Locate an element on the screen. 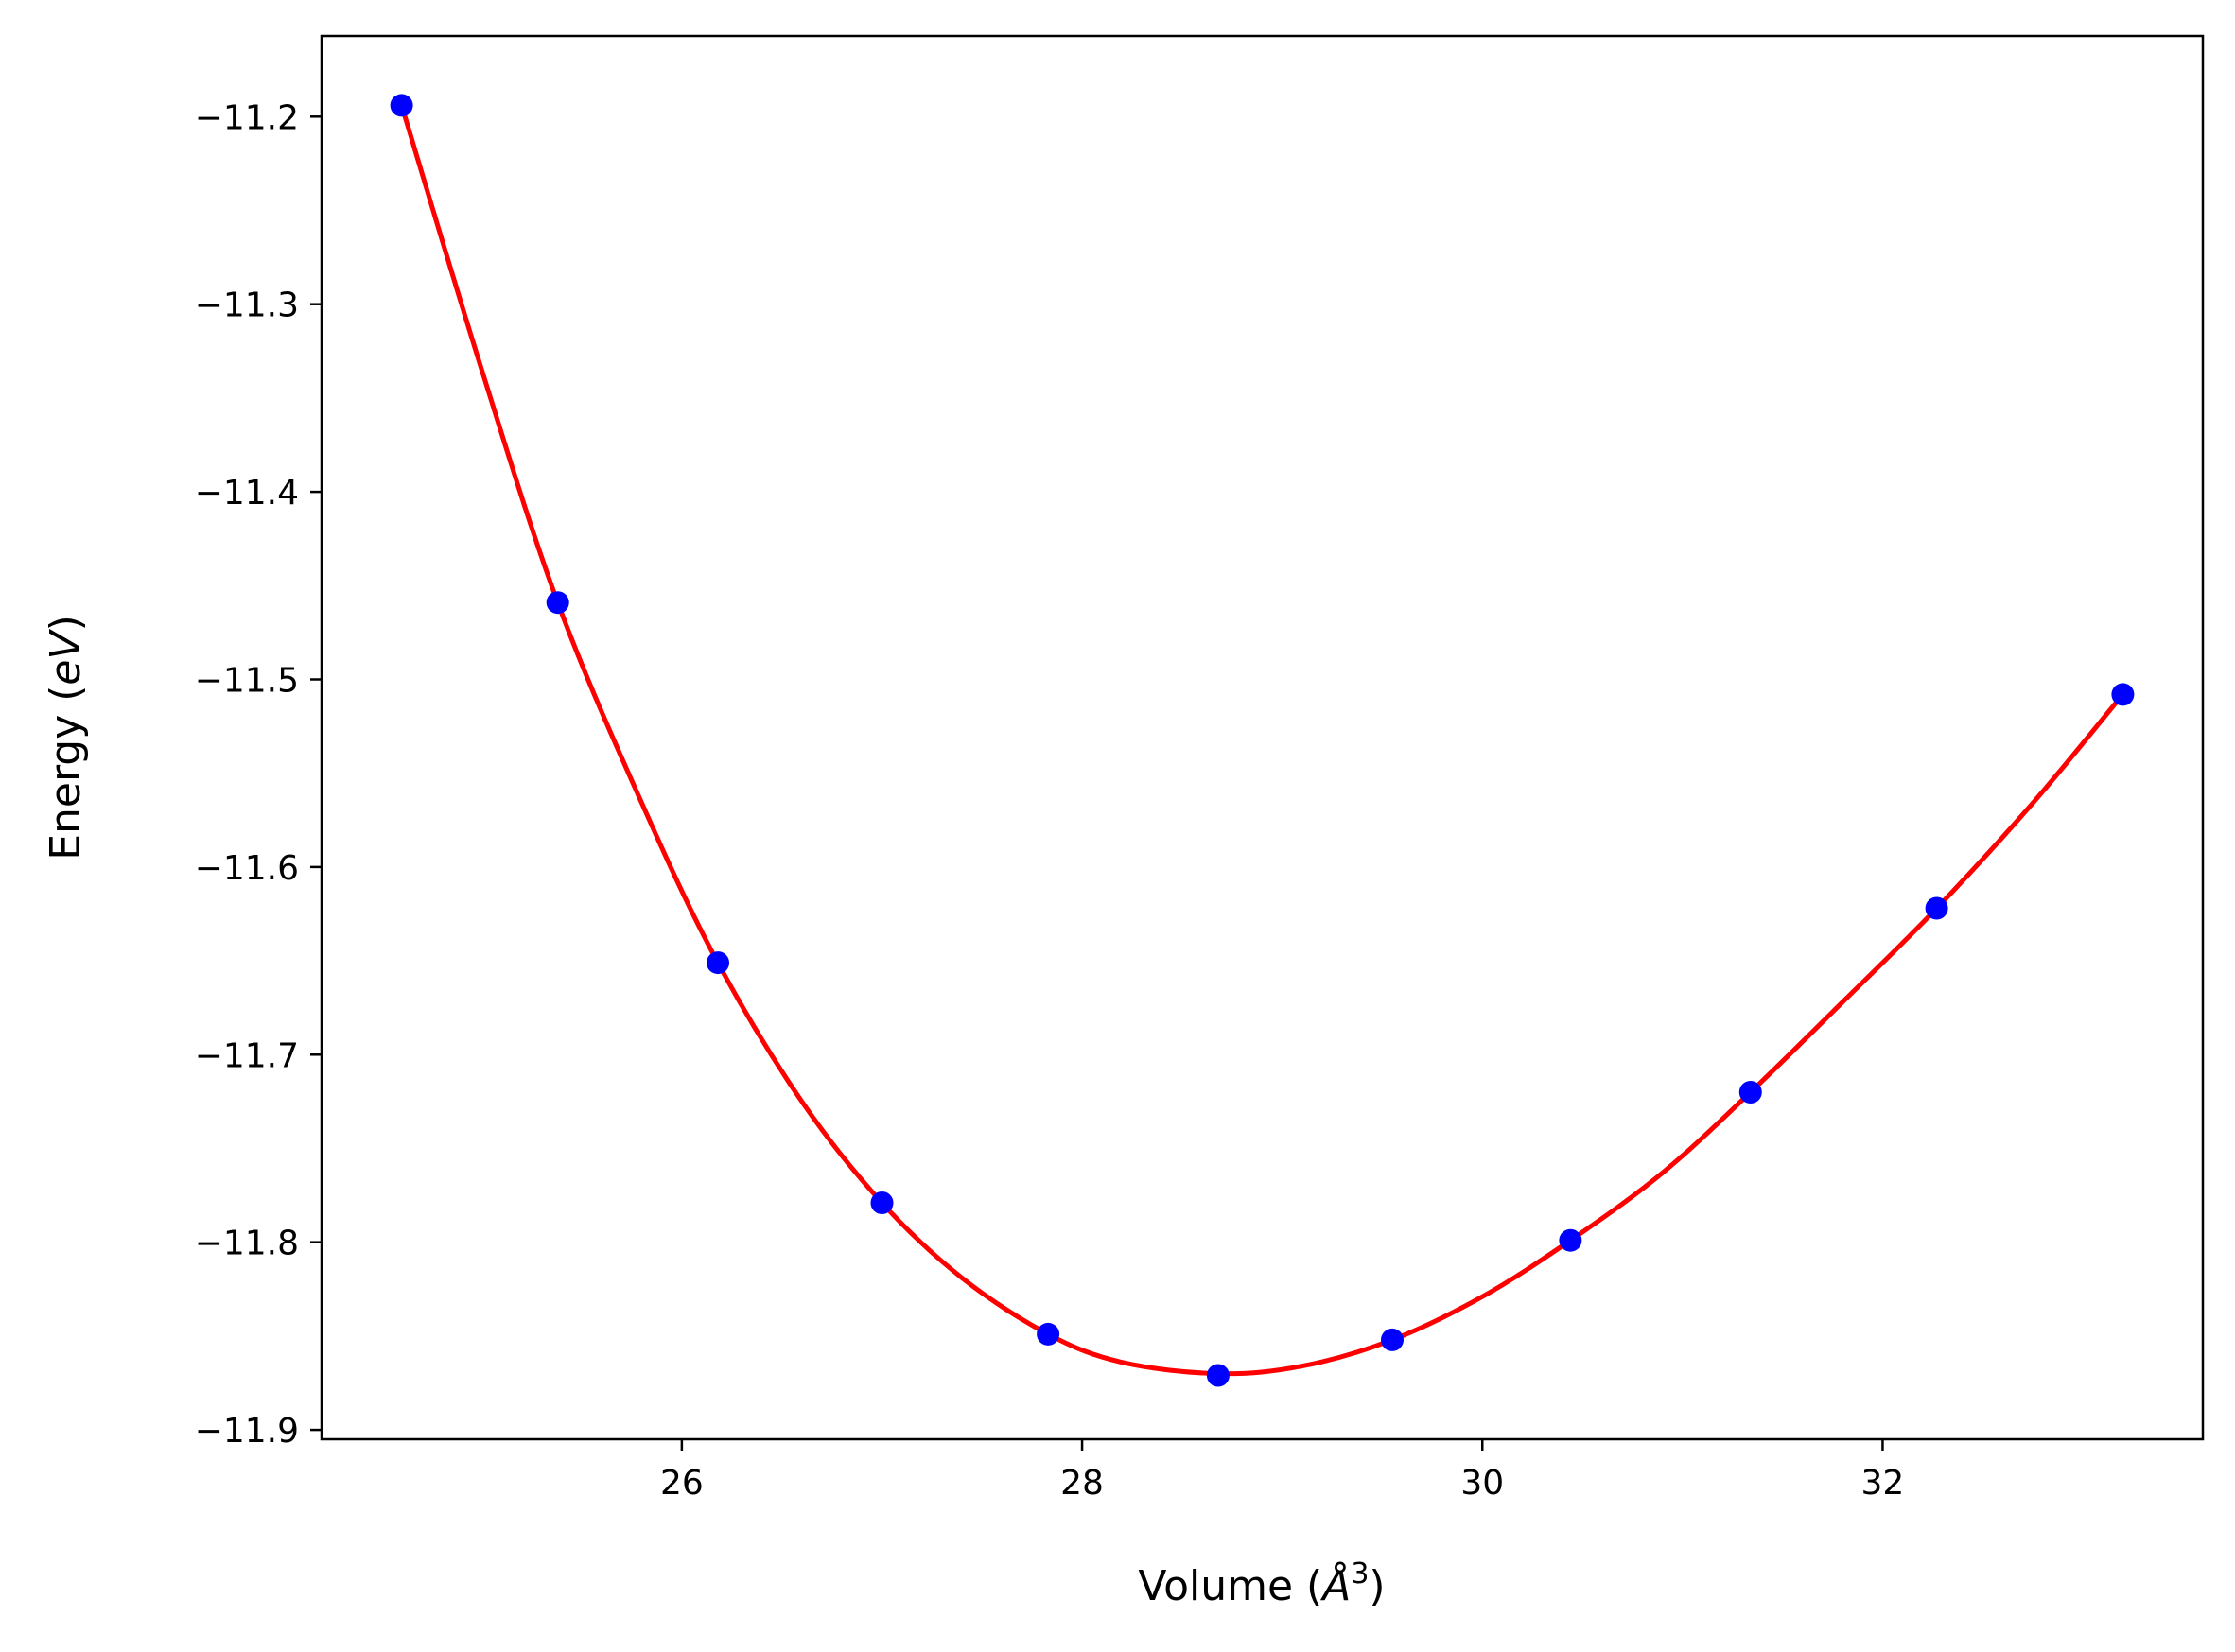 The width and height of the screenshot is (2235, 1652). y-axis-label-unit: eV is located at coordinates (66, 658).